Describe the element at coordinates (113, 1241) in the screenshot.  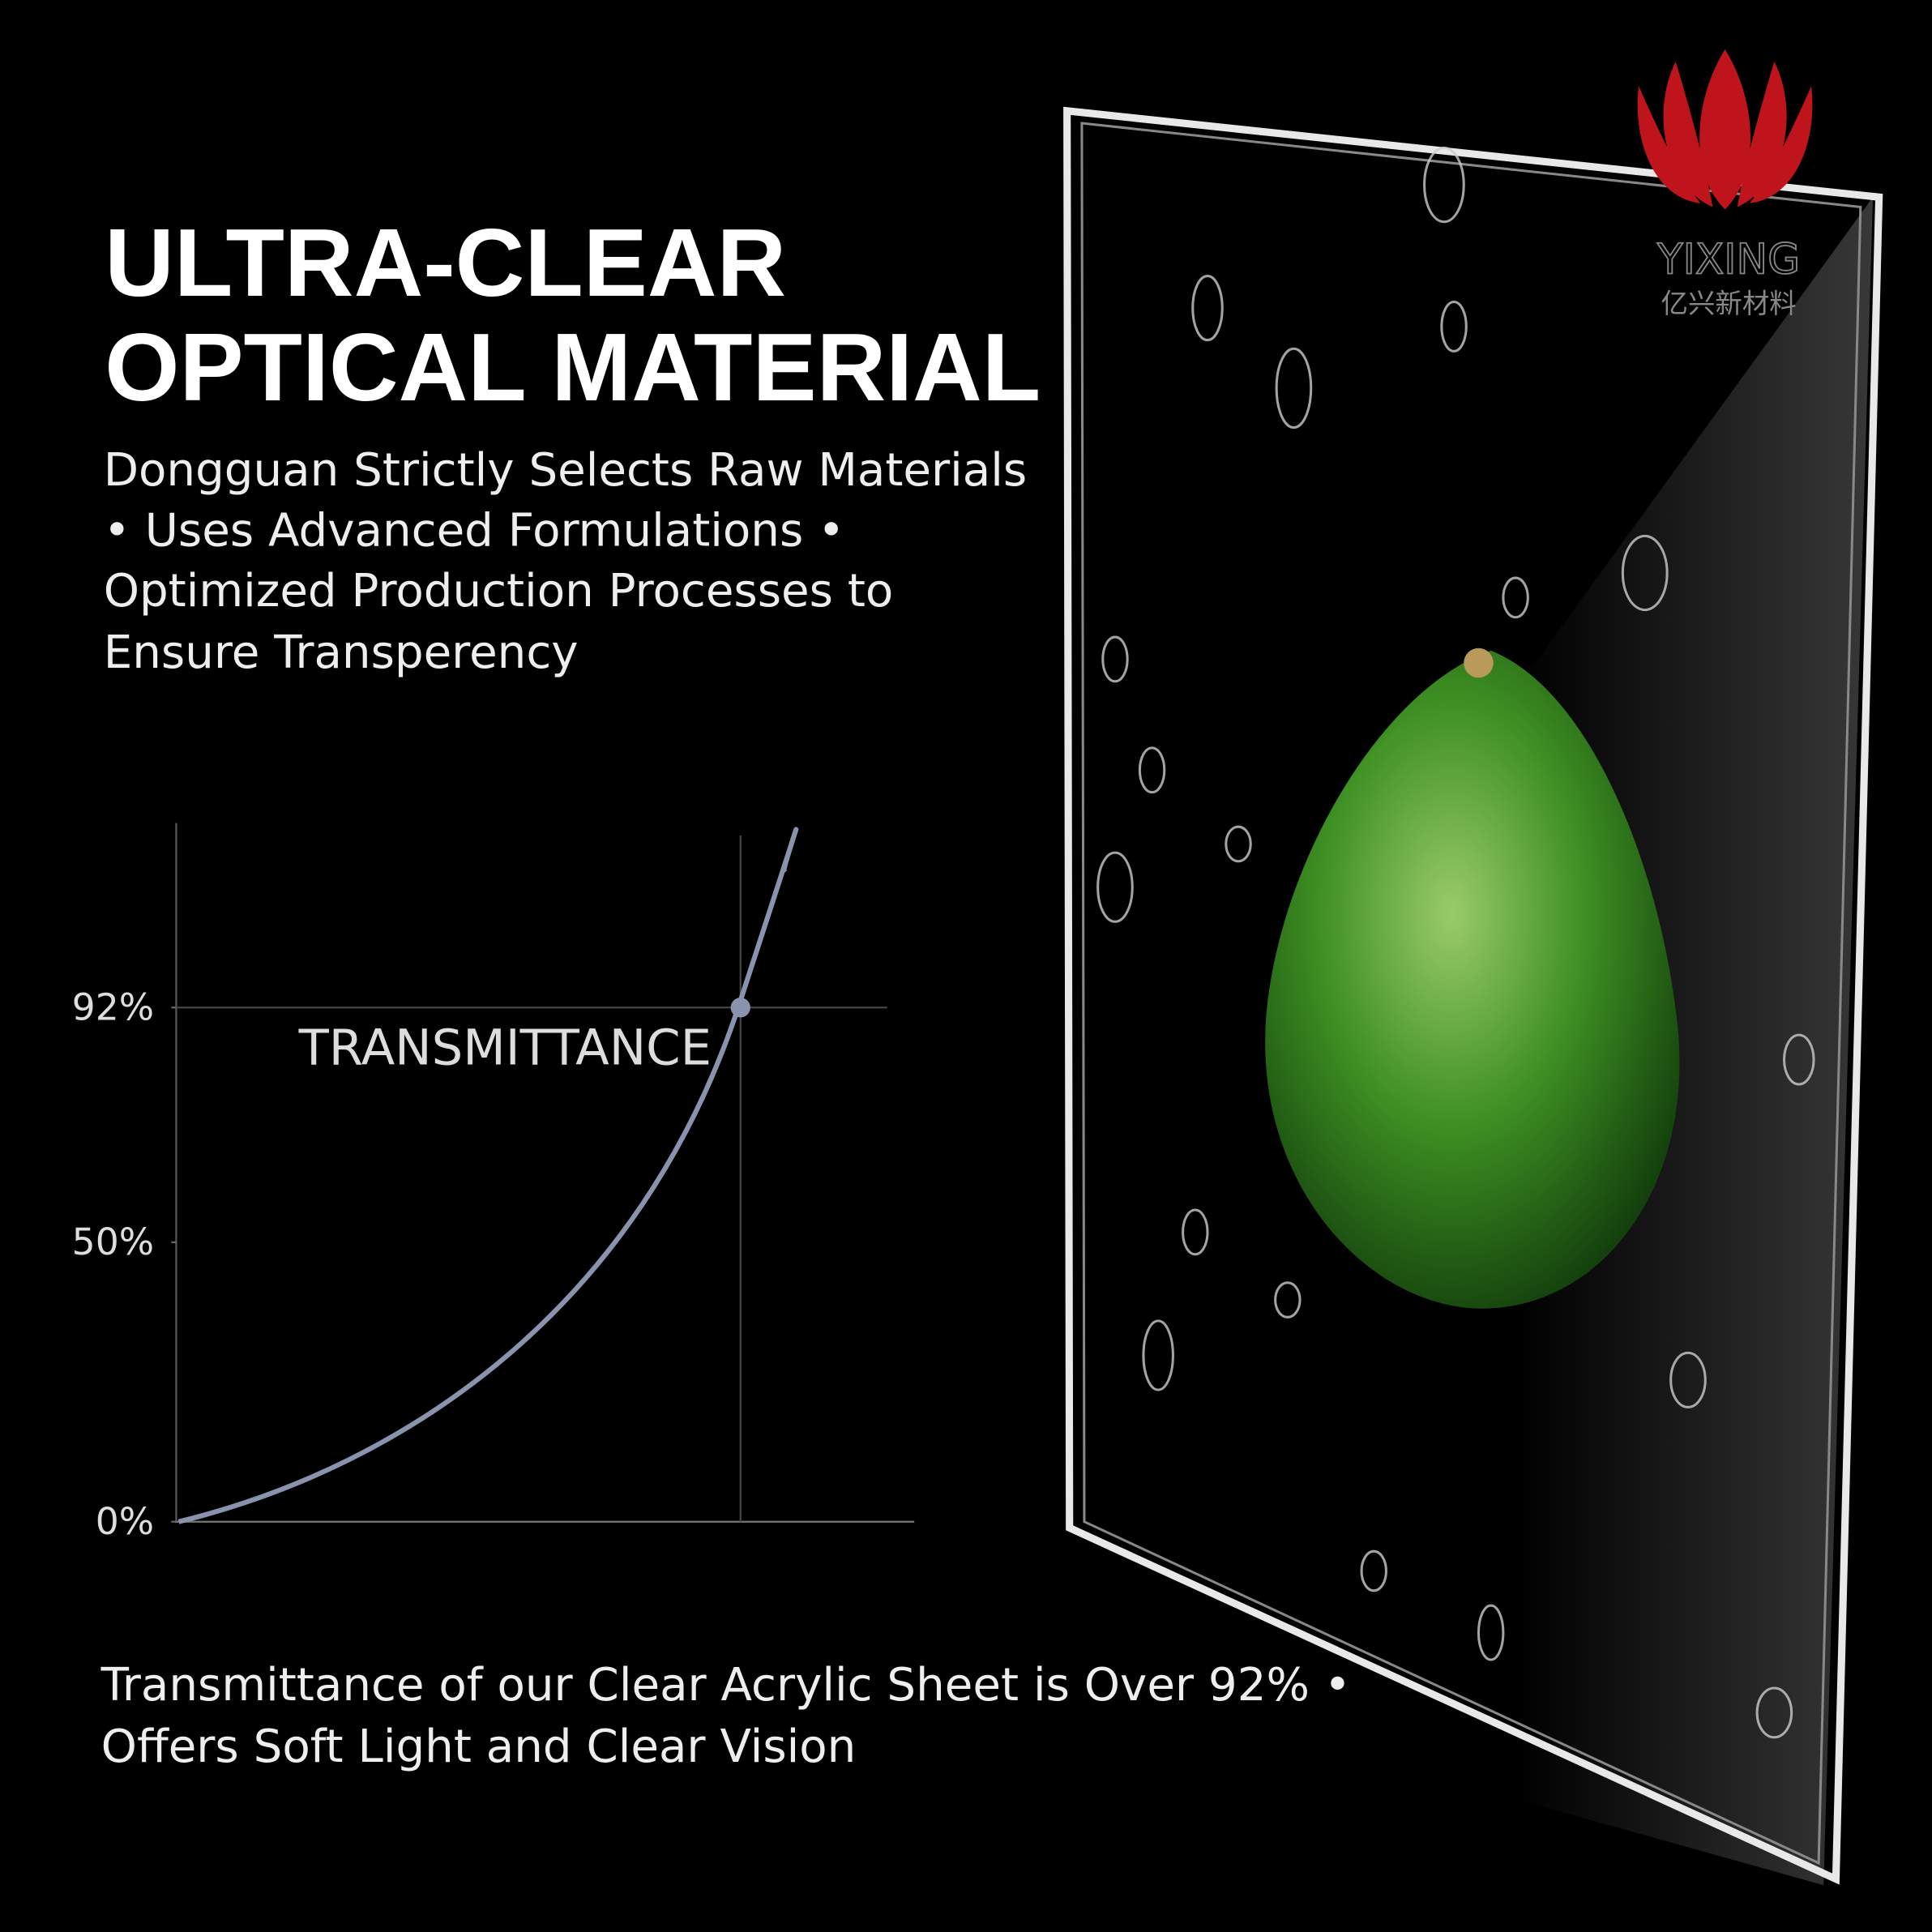
I see `y-tick-label: 50%` at that location.